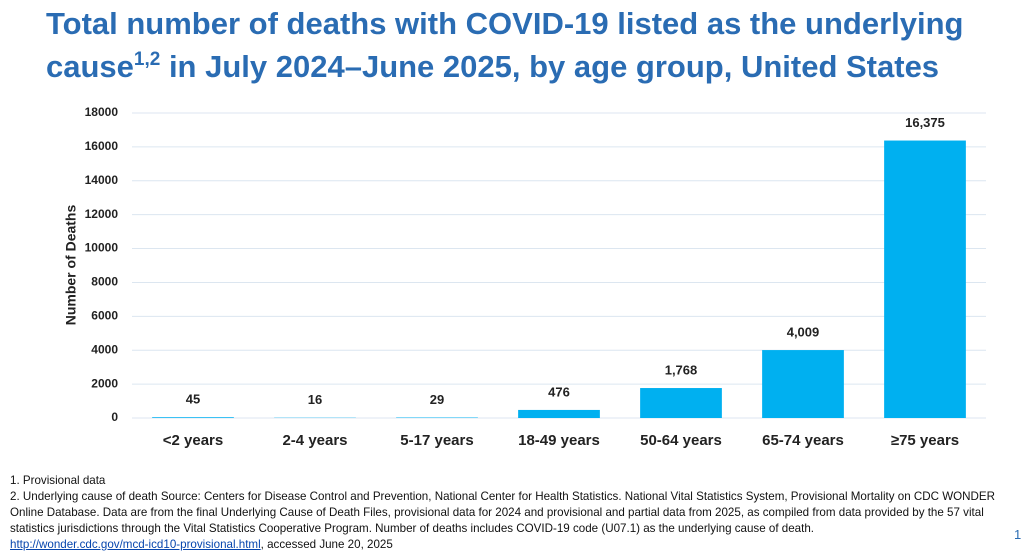  What do you see at coordinates (1018, 534) in the screenshot?
I see `page-number: 1` at bounding box center [1018, 534].